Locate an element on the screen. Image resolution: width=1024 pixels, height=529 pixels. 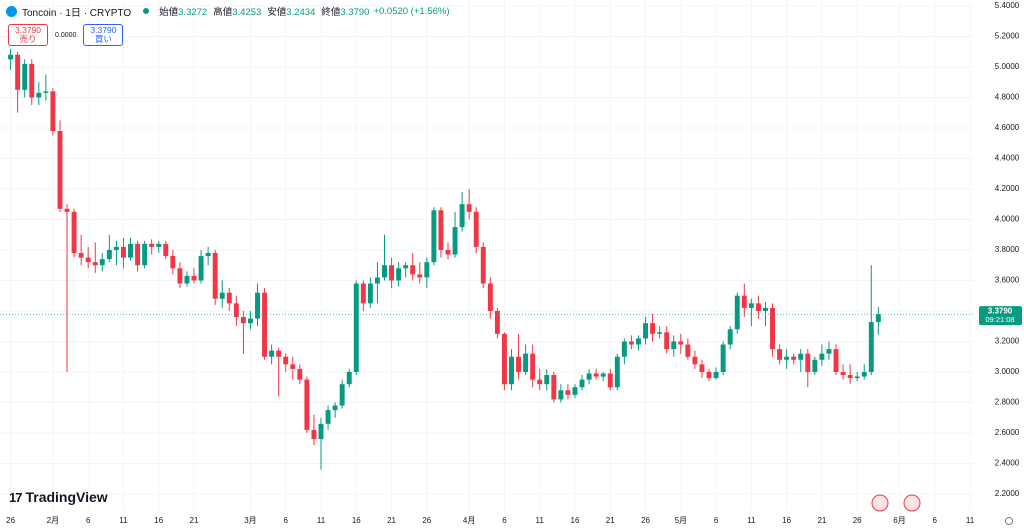
price-change: +0.0520 (+1.56%) is located at coordinates (411, 11).